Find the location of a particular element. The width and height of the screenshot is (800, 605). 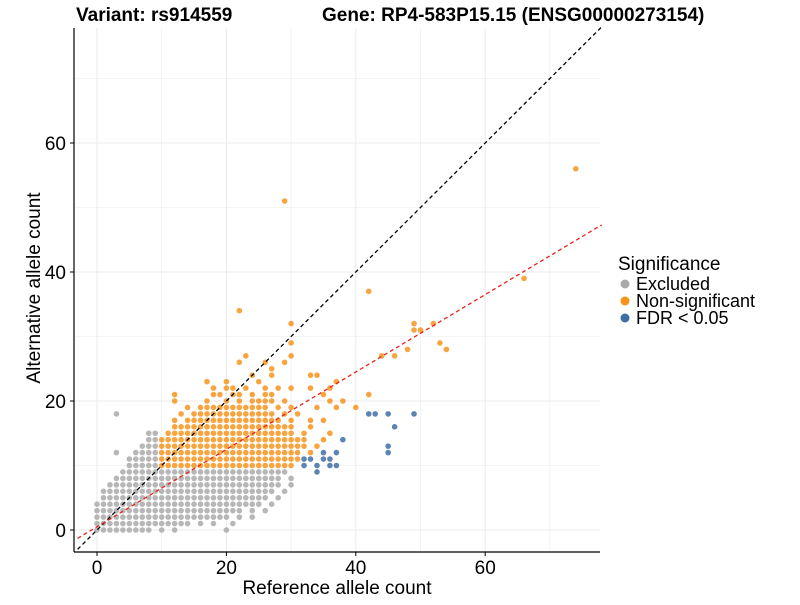

legend-label-non-significant: Non-significant is located at coordinates (695, 301).